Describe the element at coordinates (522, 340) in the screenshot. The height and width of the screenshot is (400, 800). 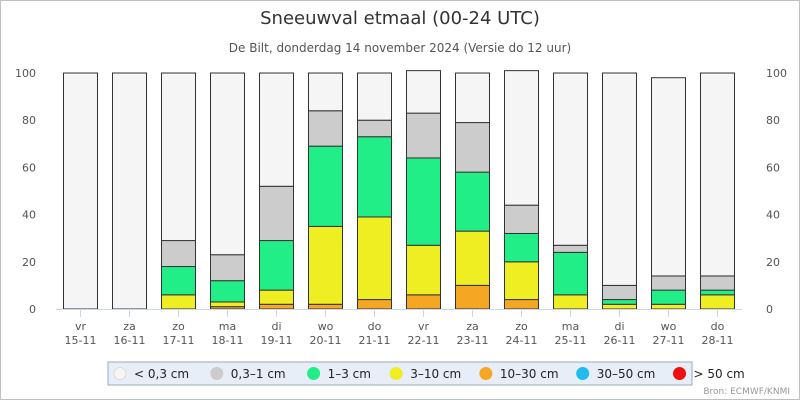
I see `x-tick-label-date: 24-11` at that location.